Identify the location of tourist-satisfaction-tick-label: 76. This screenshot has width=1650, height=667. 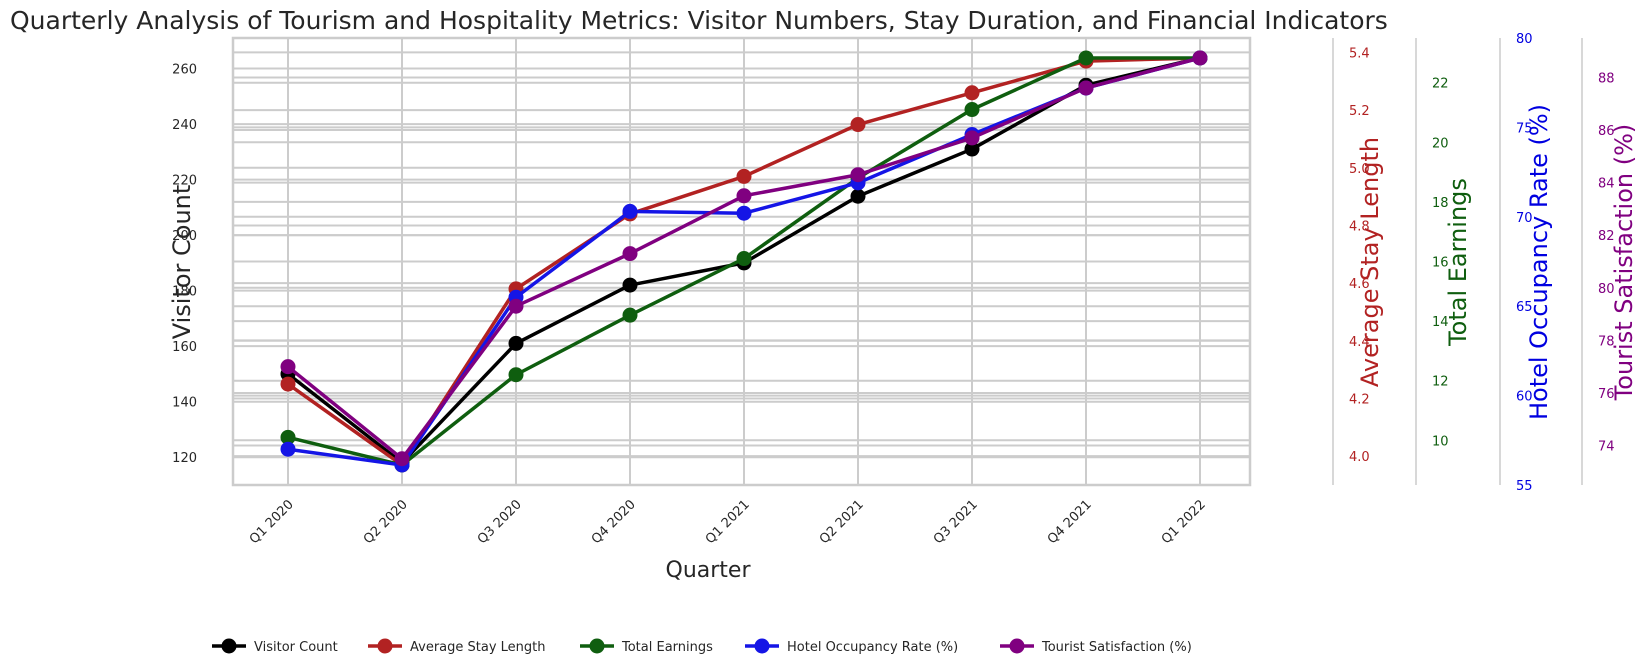
(1606, 394).